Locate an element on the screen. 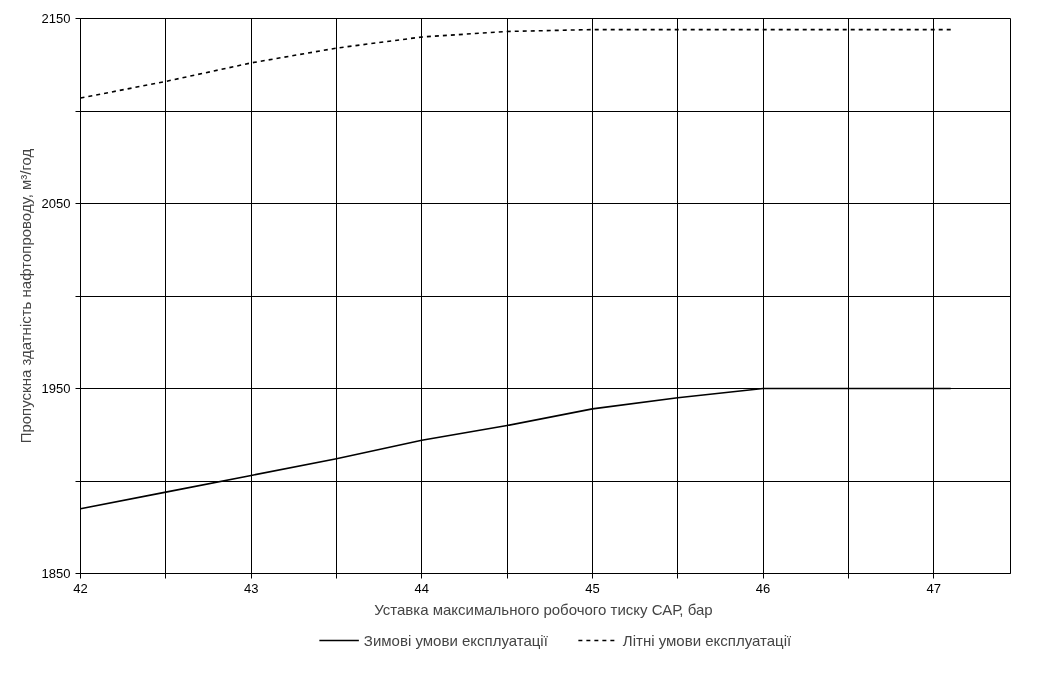 The height and width of the screenshot is (695, 1040). legend-label: Зимові умови експлуатації is located at coordinates (455, 640).